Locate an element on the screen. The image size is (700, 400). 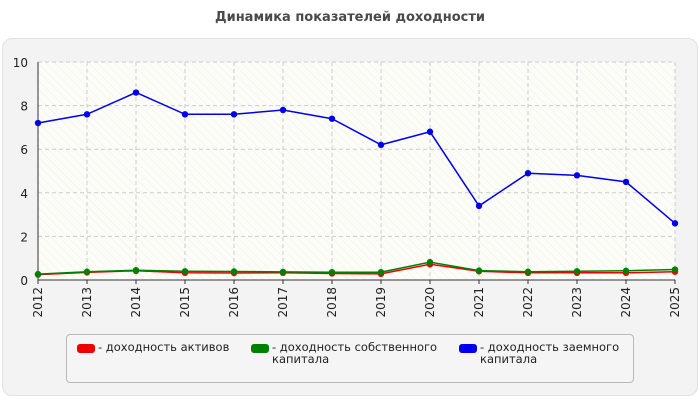
y-tick-label: 2 is located at coordinates (24, 237).